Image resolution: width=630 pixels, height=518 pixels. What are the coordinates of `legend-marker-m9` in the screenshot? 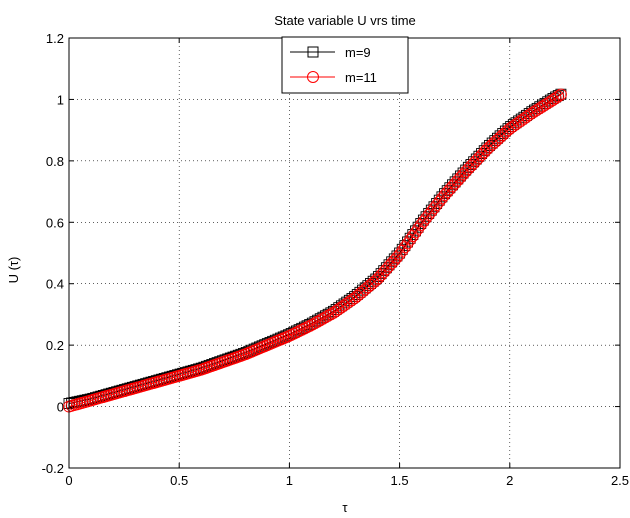 It's located at (313, 52).